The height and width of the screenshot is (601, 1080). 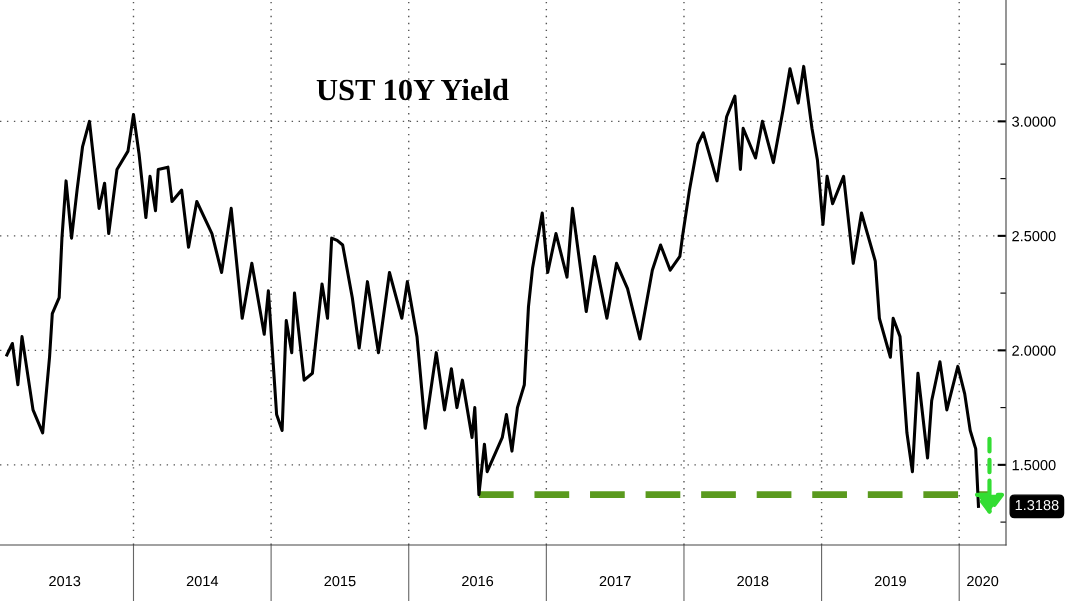 I want to click on x-tick-label: 2017, so click(x=615, y=581).